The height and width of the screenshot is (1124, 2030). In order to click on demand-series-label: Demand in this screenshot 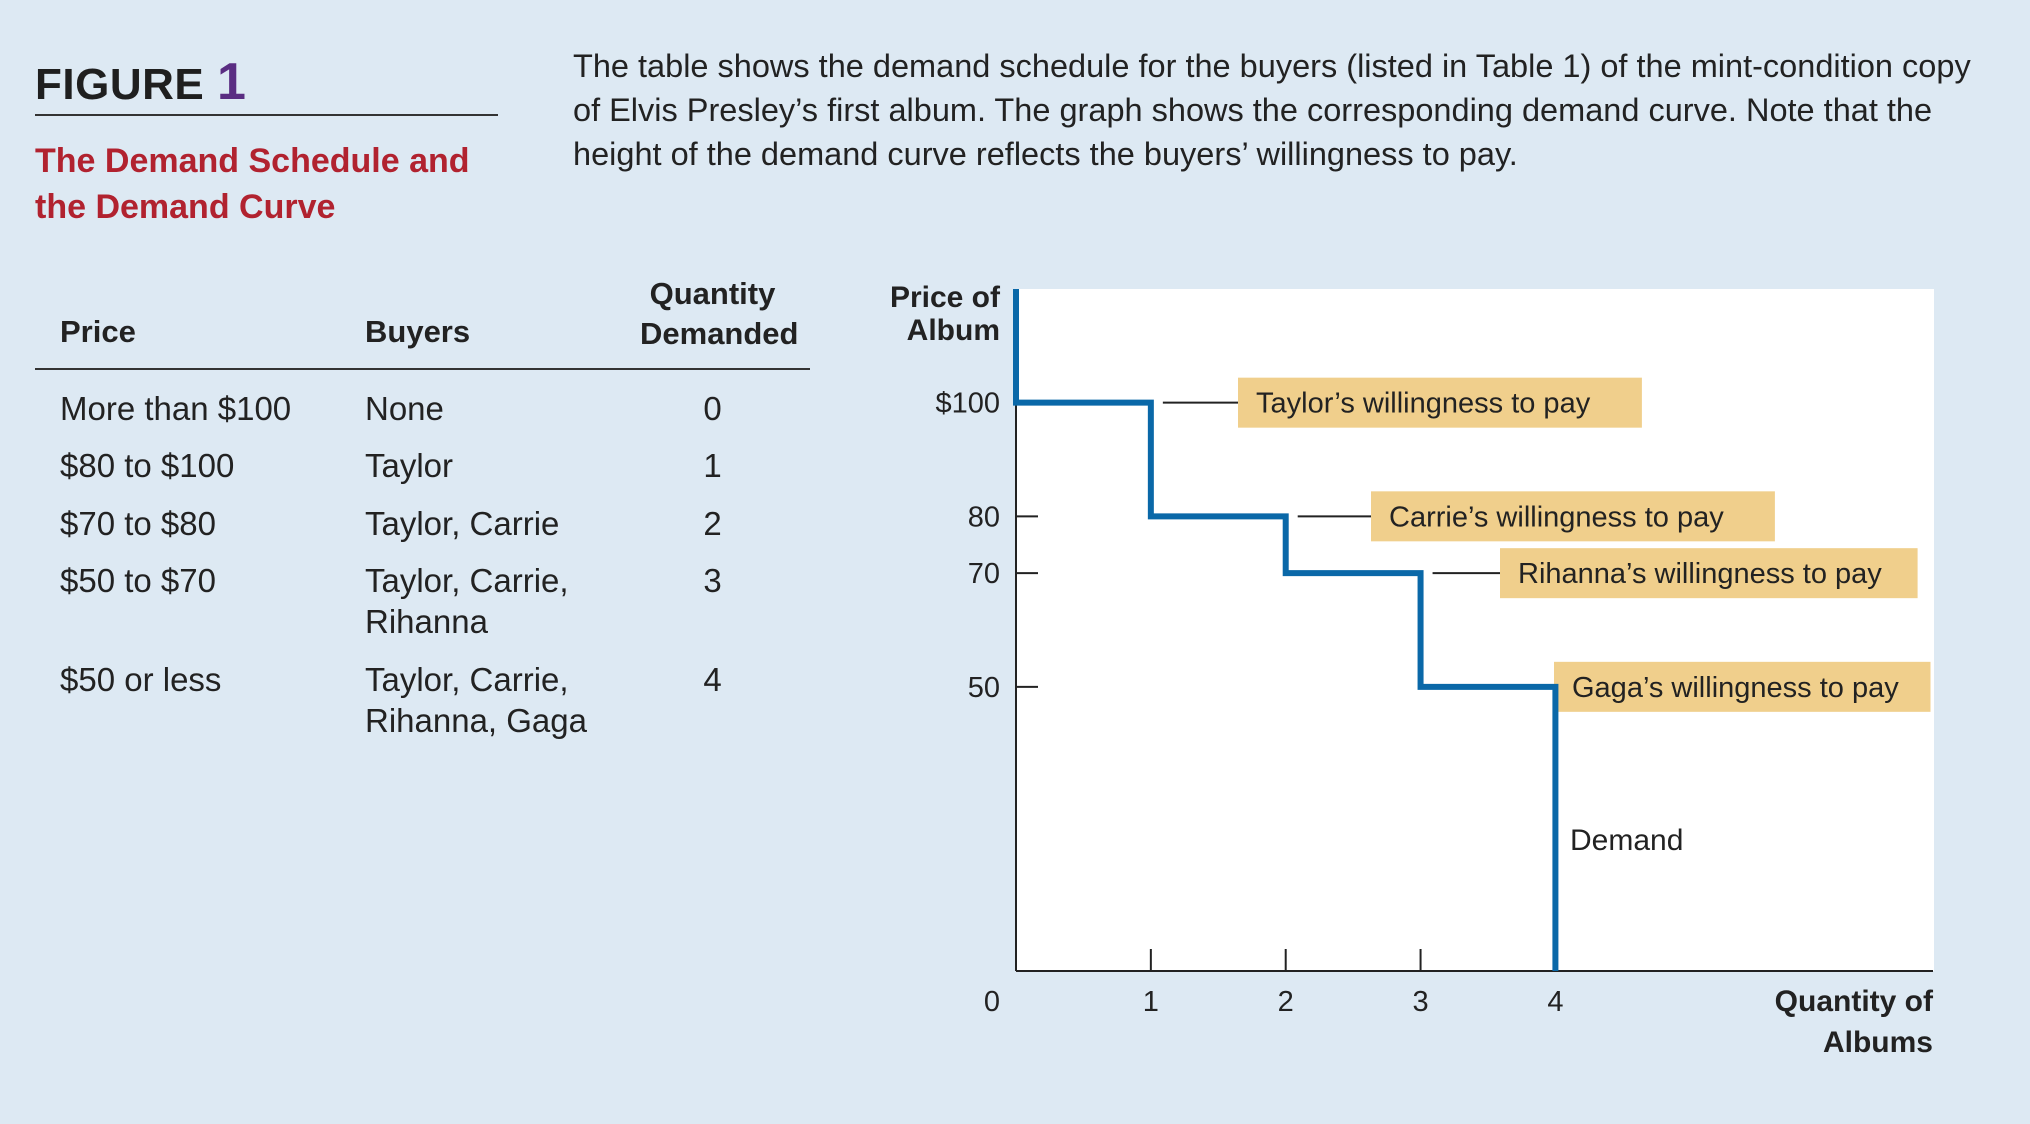, I will do `click(1626, 840)`.